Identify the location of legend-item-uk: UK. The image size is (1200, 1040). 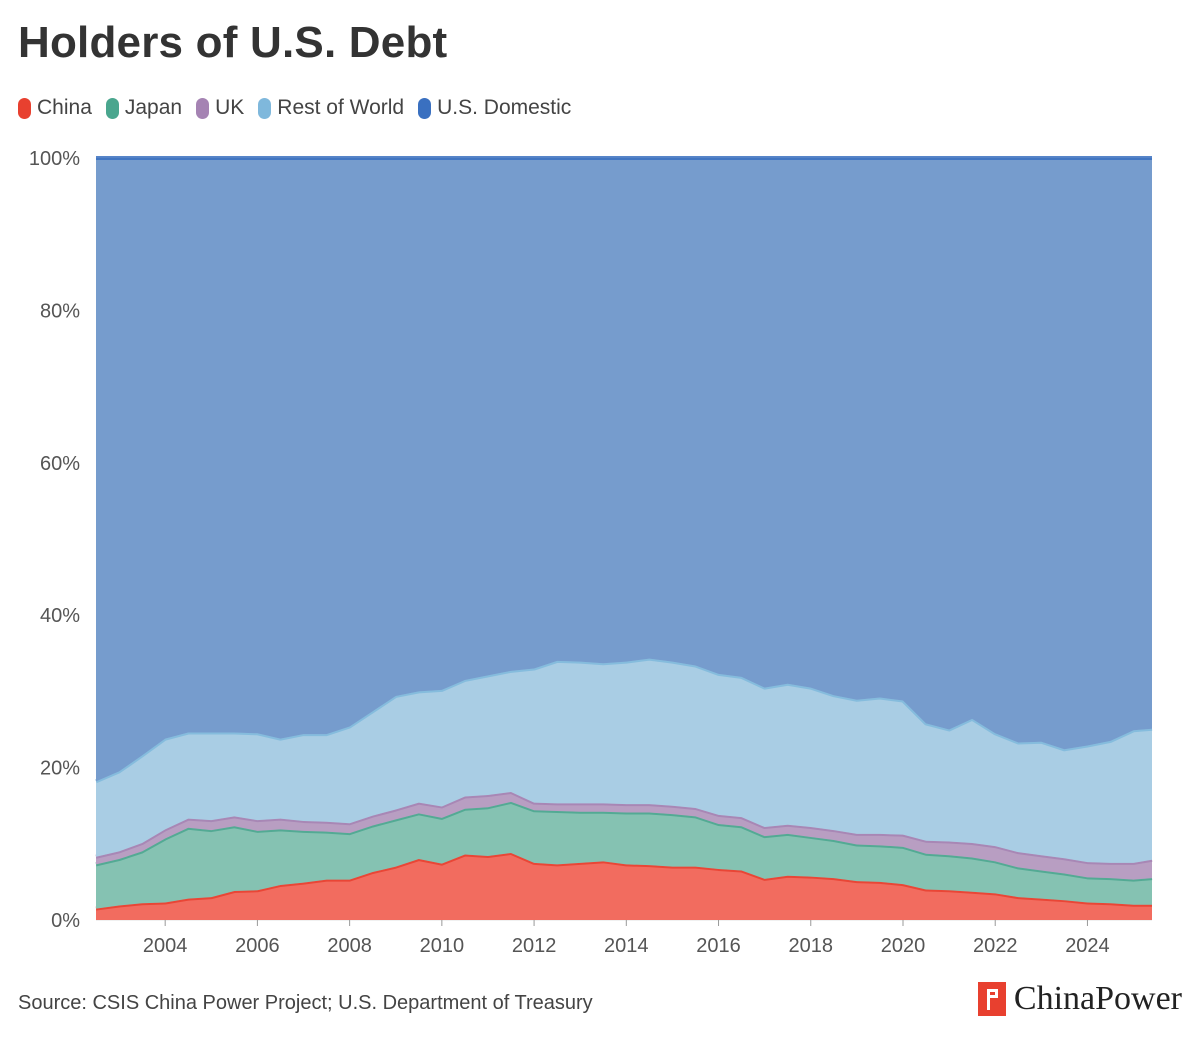
(220, 108).